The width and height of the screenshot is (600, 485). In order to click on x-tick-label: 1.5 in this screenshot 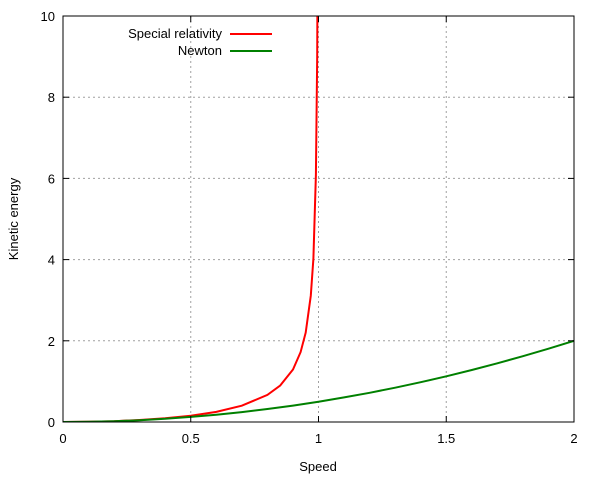, I will do `click(446, 438)`.